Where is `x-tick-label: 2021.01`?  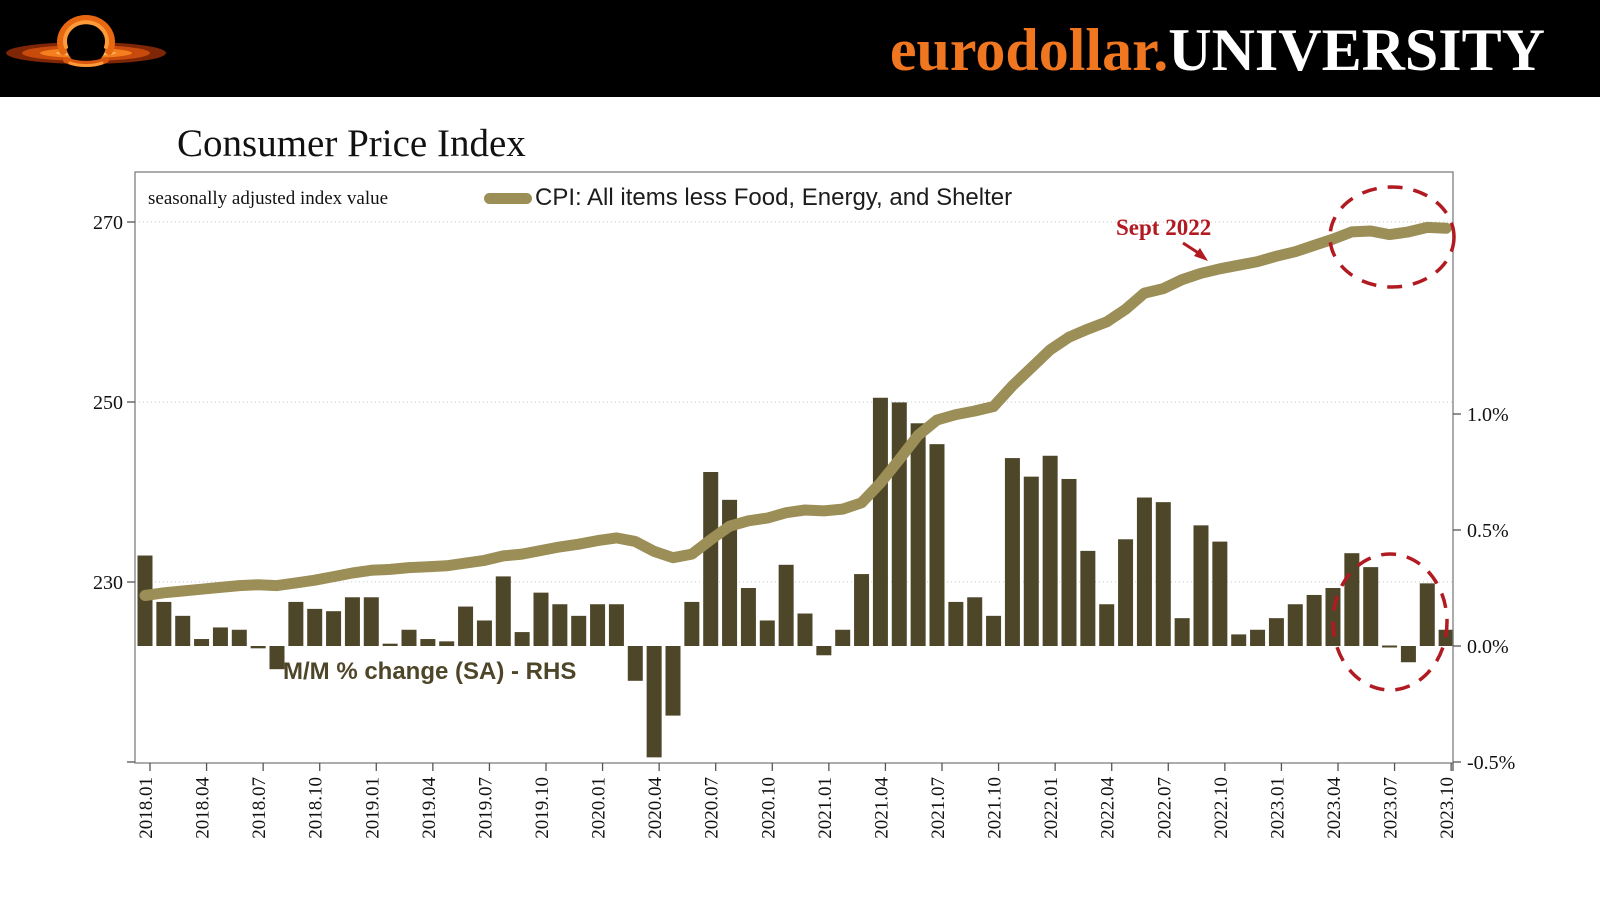
x-tick-label: 2021.01 is located at coordinates (825, 808).